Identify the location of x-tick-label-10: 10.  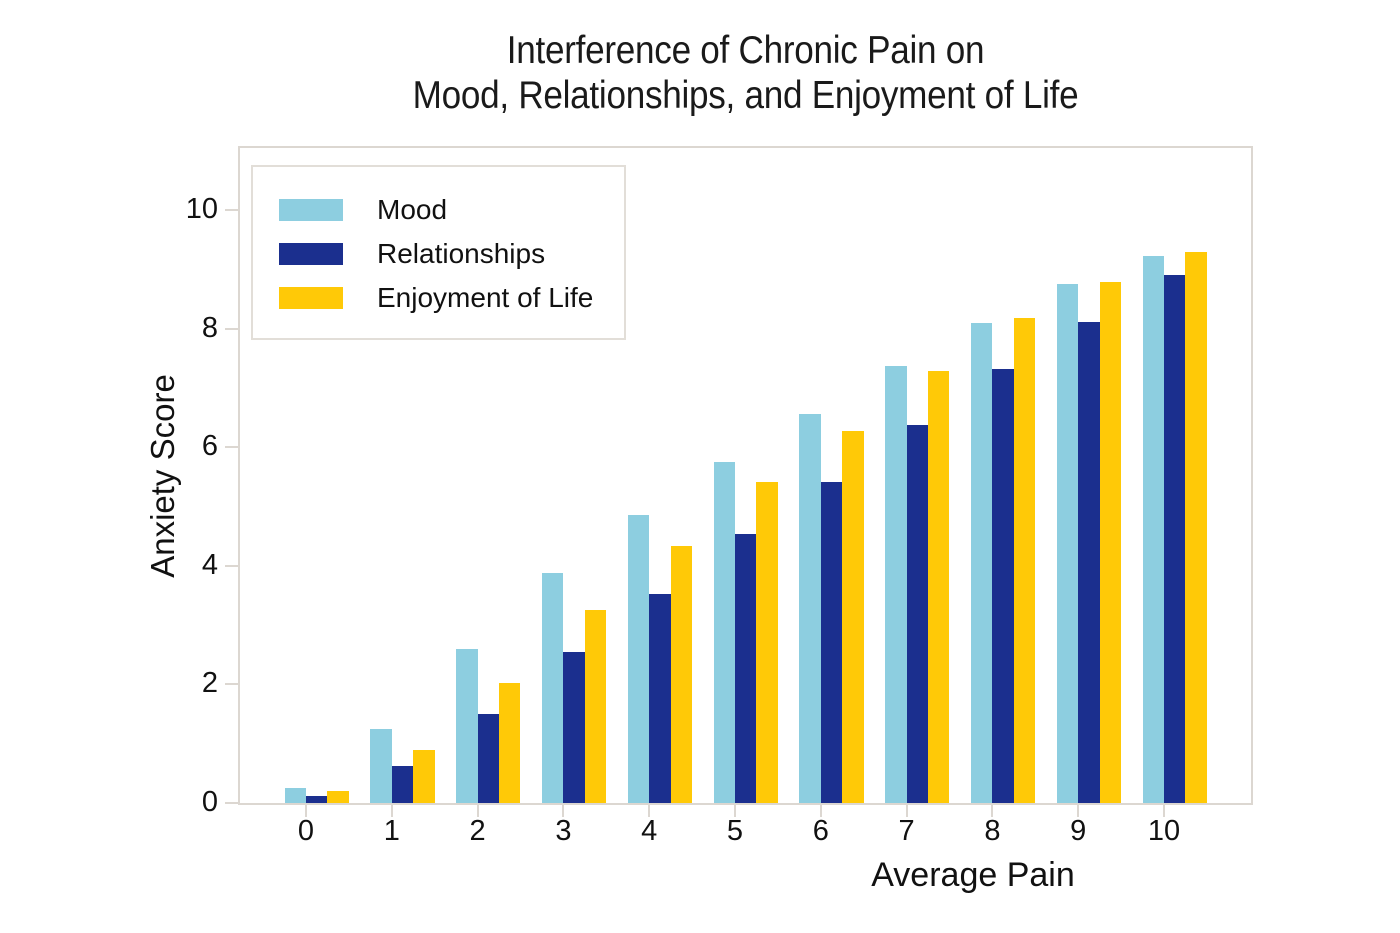
(1164, 831).